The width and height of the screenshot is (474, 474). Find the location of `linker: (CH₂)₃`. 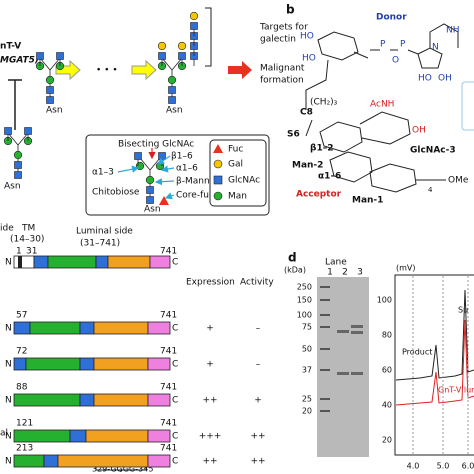

linker: (CH₂)₃ is located at coordinates (324, 103).